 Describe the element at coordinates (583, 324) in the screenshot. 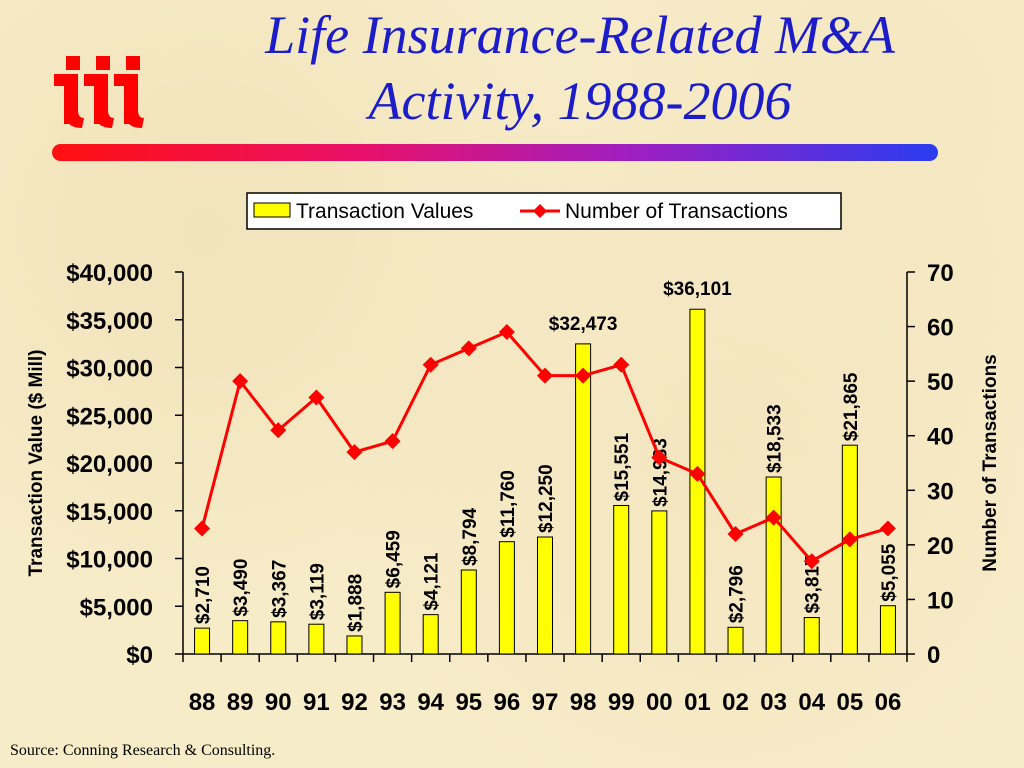

I see `bar-data-label: $32,473` at that location.